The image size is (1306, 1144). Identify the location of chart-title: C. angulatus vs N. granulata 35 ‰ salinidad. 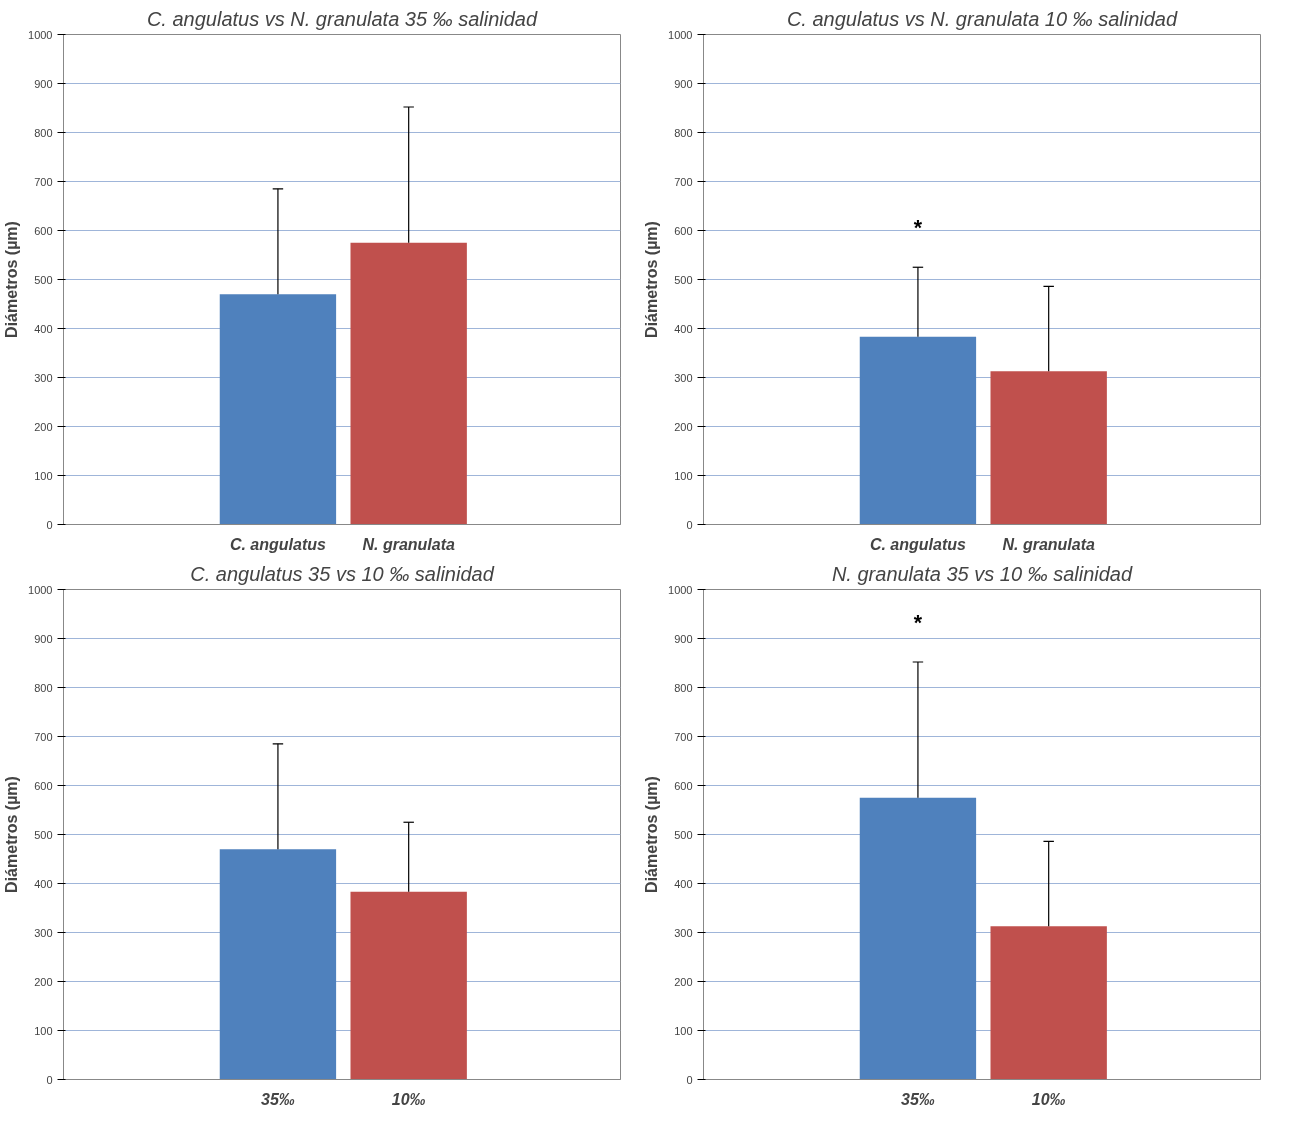
(342, 18).